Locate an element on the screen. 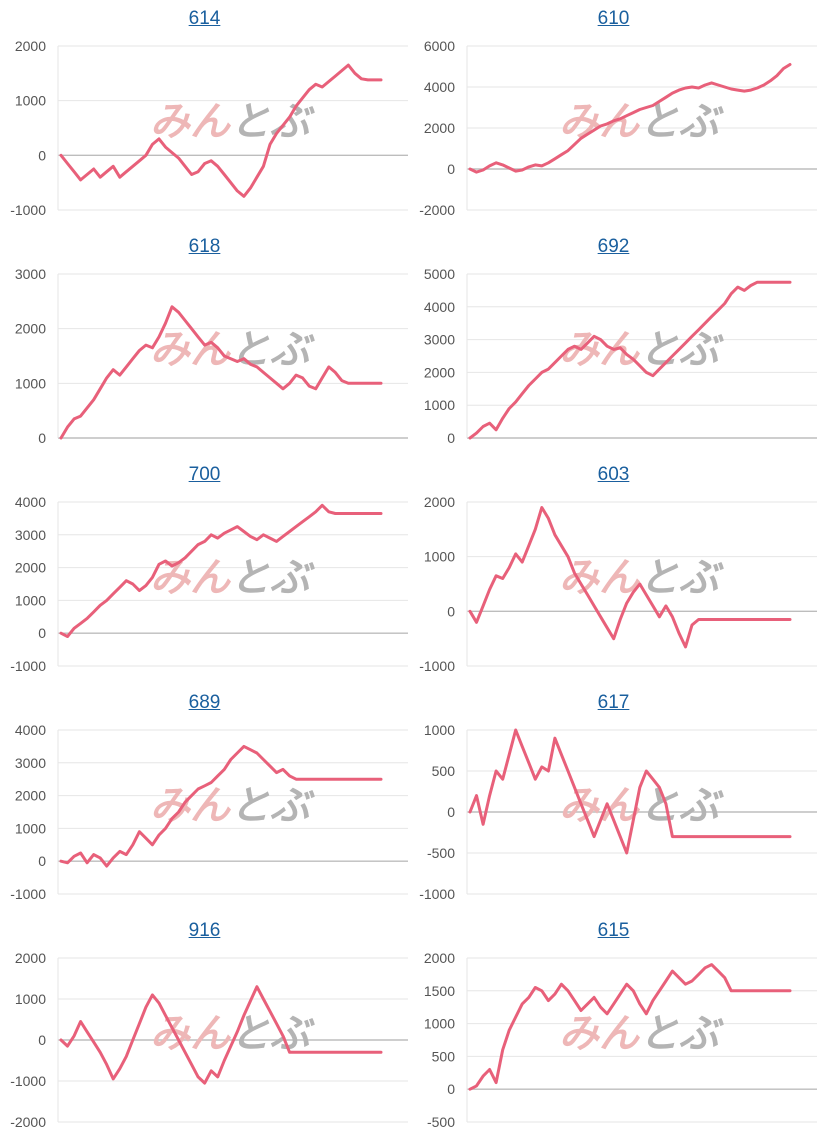 The image size is (818, 1140). chart-title-wrap: 700 is located at coordinates (204, 475).